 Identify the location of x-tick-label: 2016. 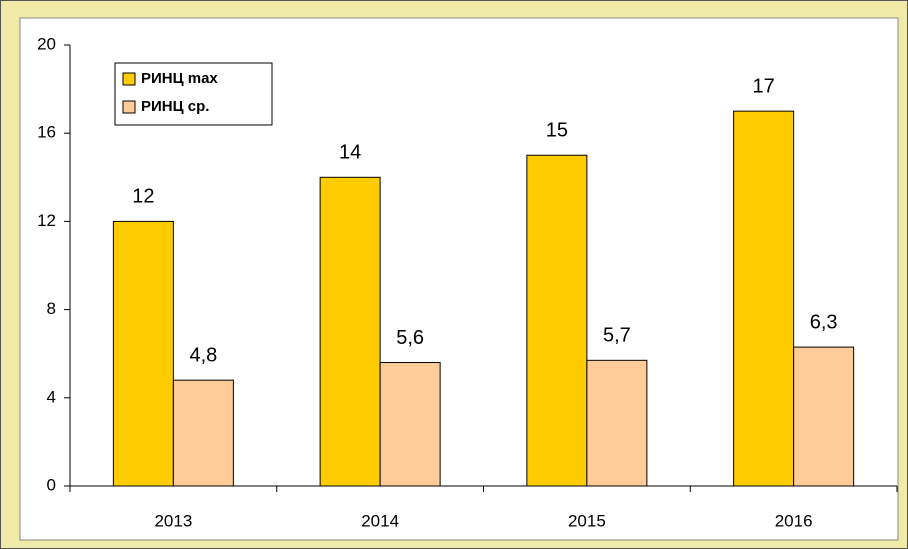
(794, 520).